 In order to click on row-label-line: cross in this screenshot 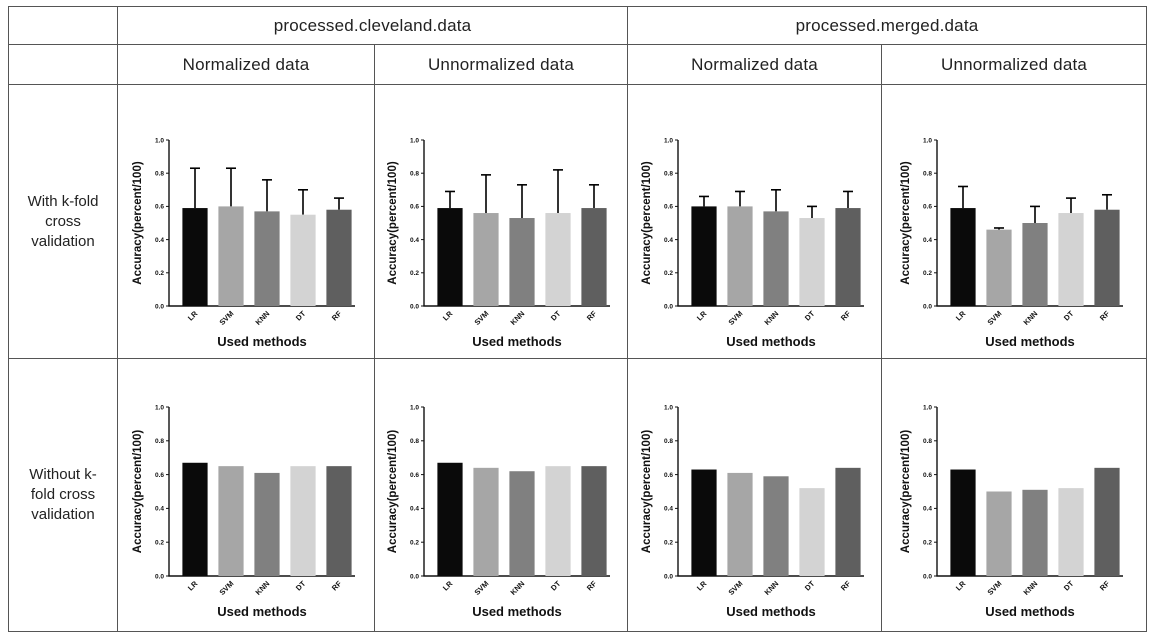, I will do `click(63, 221)`.